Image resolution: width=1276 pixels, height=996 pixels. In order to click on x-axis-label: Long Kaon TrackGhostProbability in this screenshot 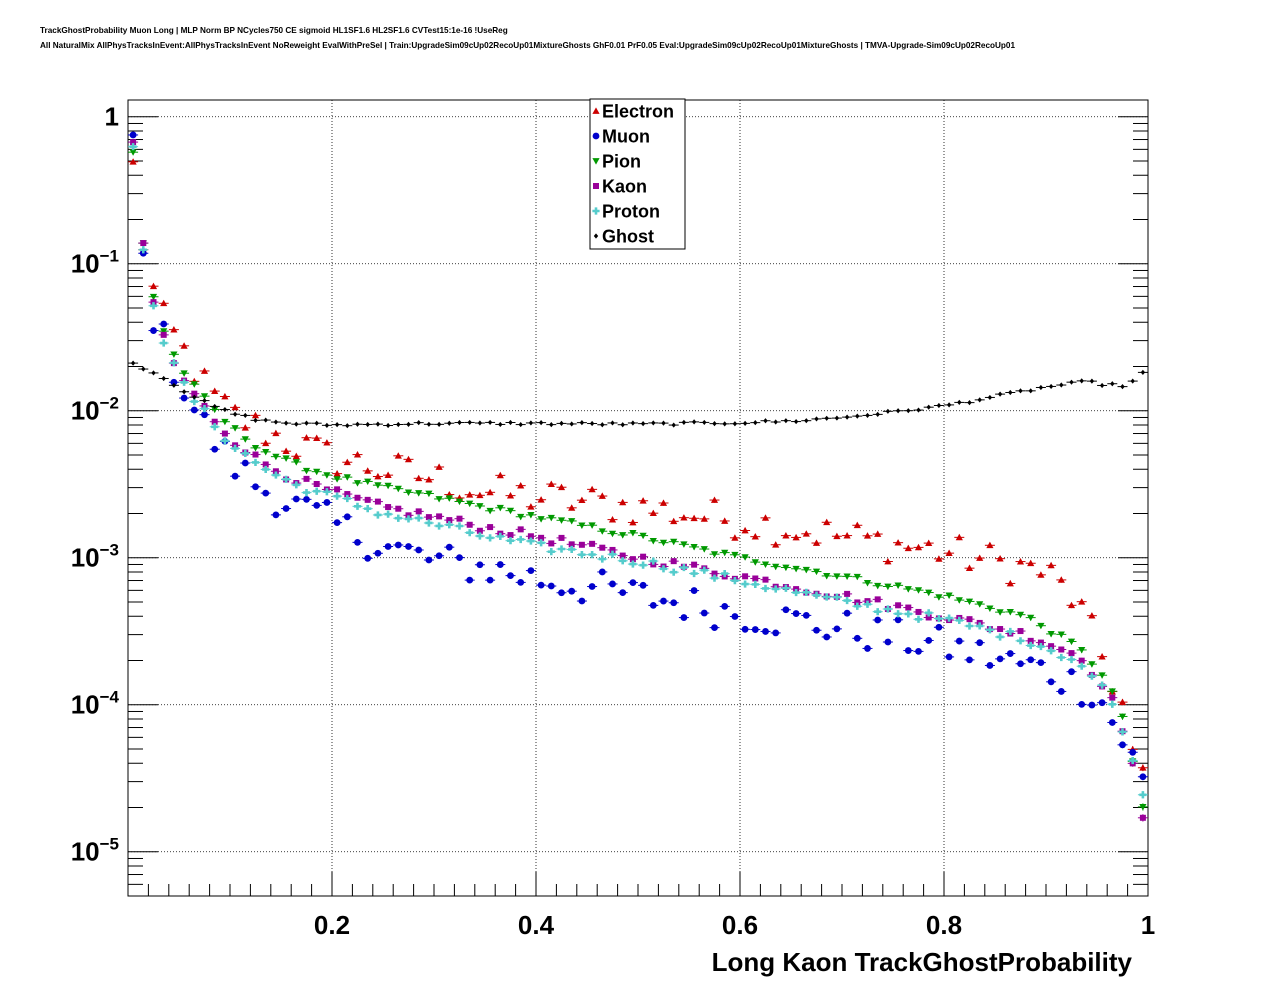, I will do `click(922, 962)`.